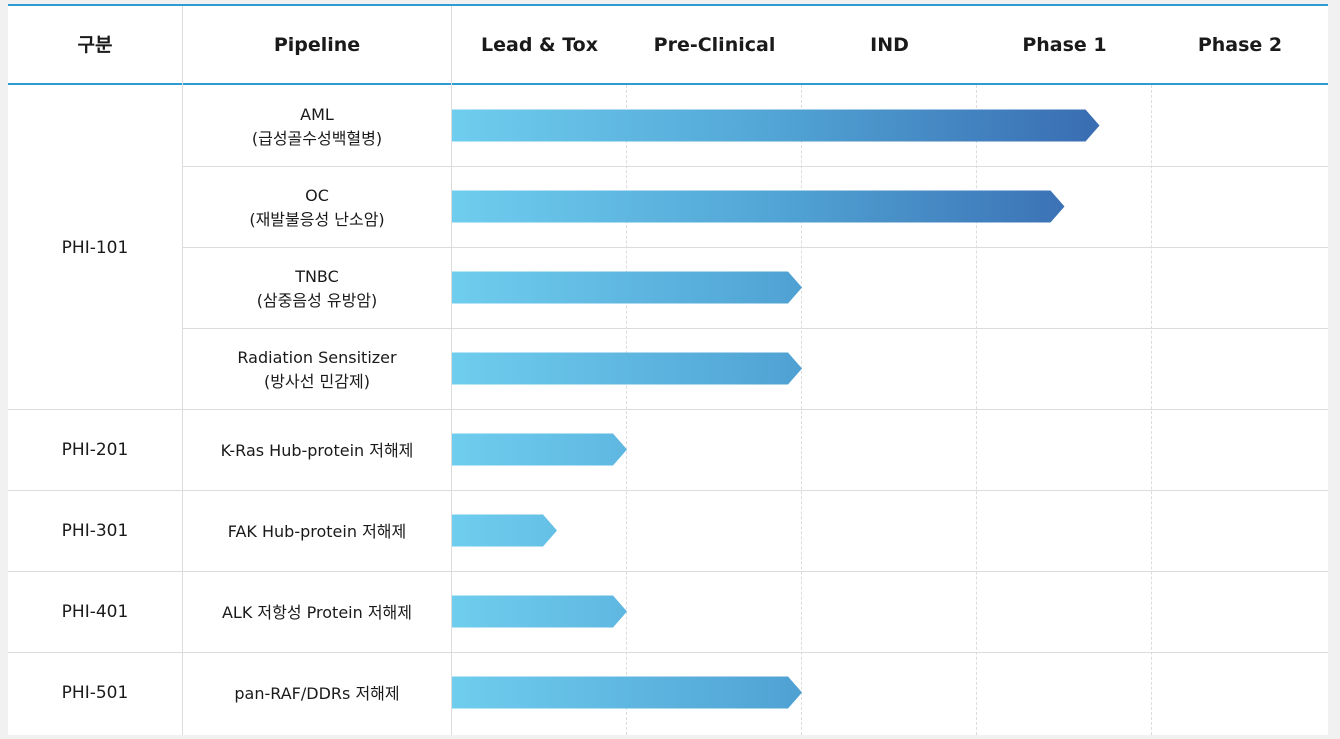  What do you see at coordinates (451, 370) in the screenshot?
I see `col-divider-pipeline` at bounding box center [451, 370].